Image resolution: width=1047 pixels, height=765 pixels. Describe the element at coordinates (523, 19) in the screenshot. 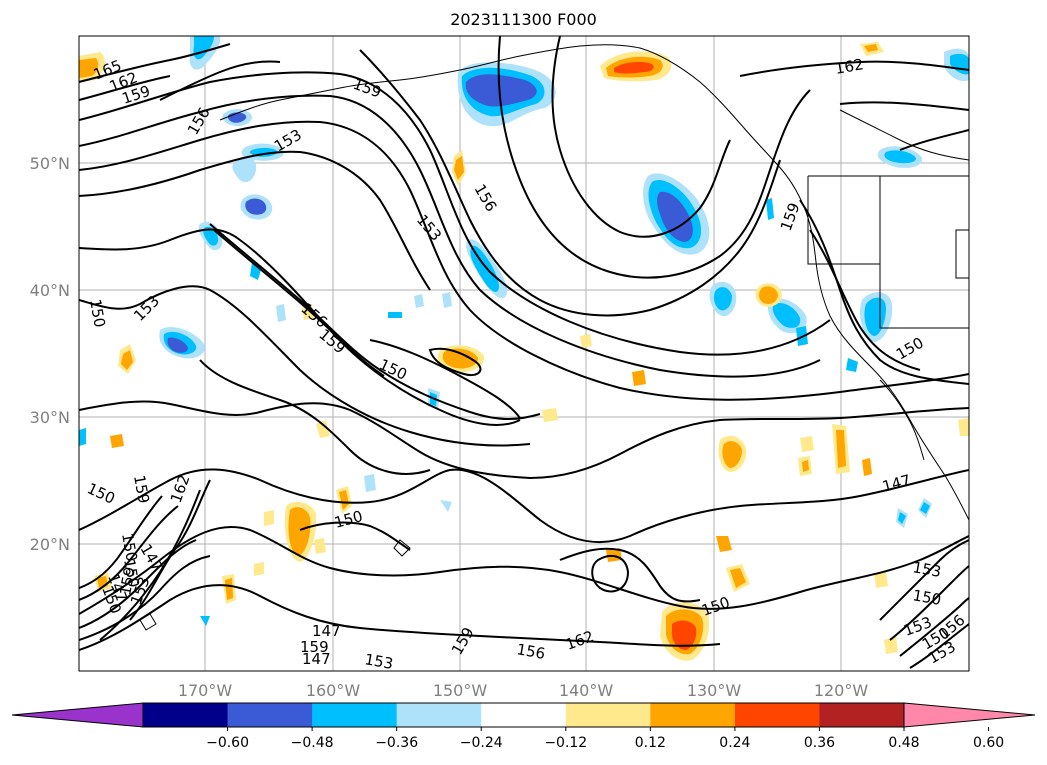

I see `map-title: 2023111300 F000` at that location.